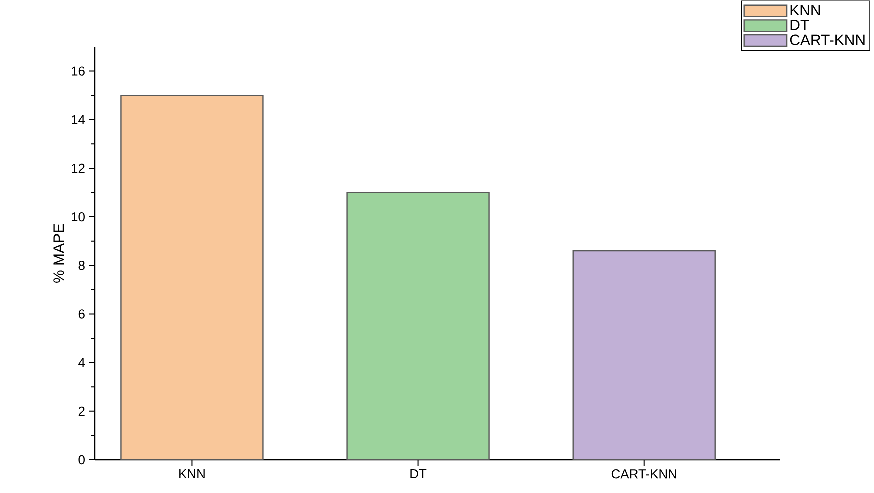 The height and width of the screenshot is (493, 874). What do you see at coordinates (81, 411) in the screenshot?
I see `y-tick-label: 2` at bounding box center [81, 411].